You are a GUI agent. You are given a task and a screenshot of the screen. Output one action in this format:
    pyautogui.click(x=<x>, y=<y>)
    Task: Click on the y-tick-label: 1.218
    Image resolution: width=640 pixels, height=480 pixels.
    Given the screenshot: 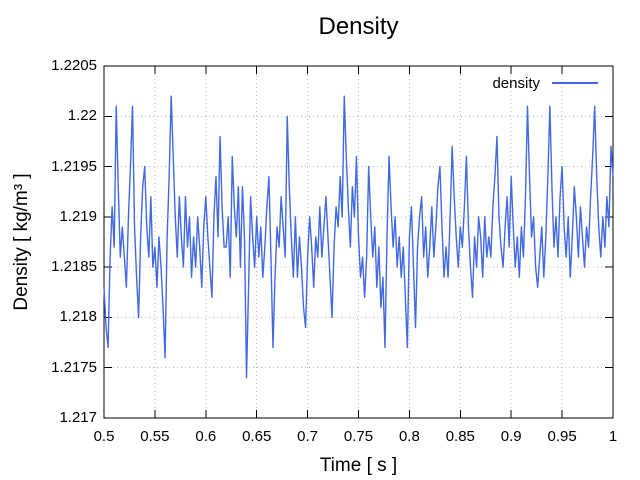 What is the action you would take?
    pyautogui.click(x=78, y=317)
    